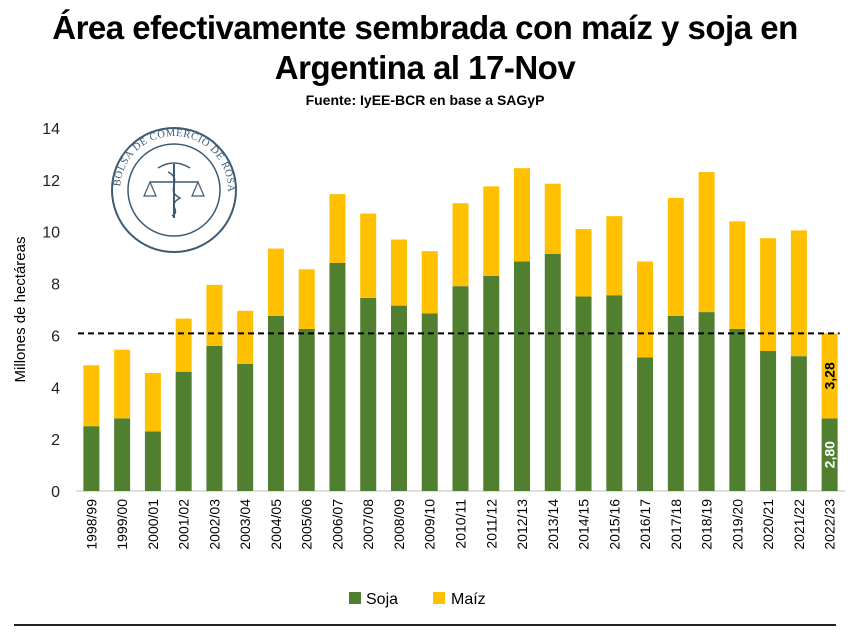 Image resolution: width=850 pixels, height=635 pixels. I want to click on logo-emblem-scale-right, so click(198, 188).